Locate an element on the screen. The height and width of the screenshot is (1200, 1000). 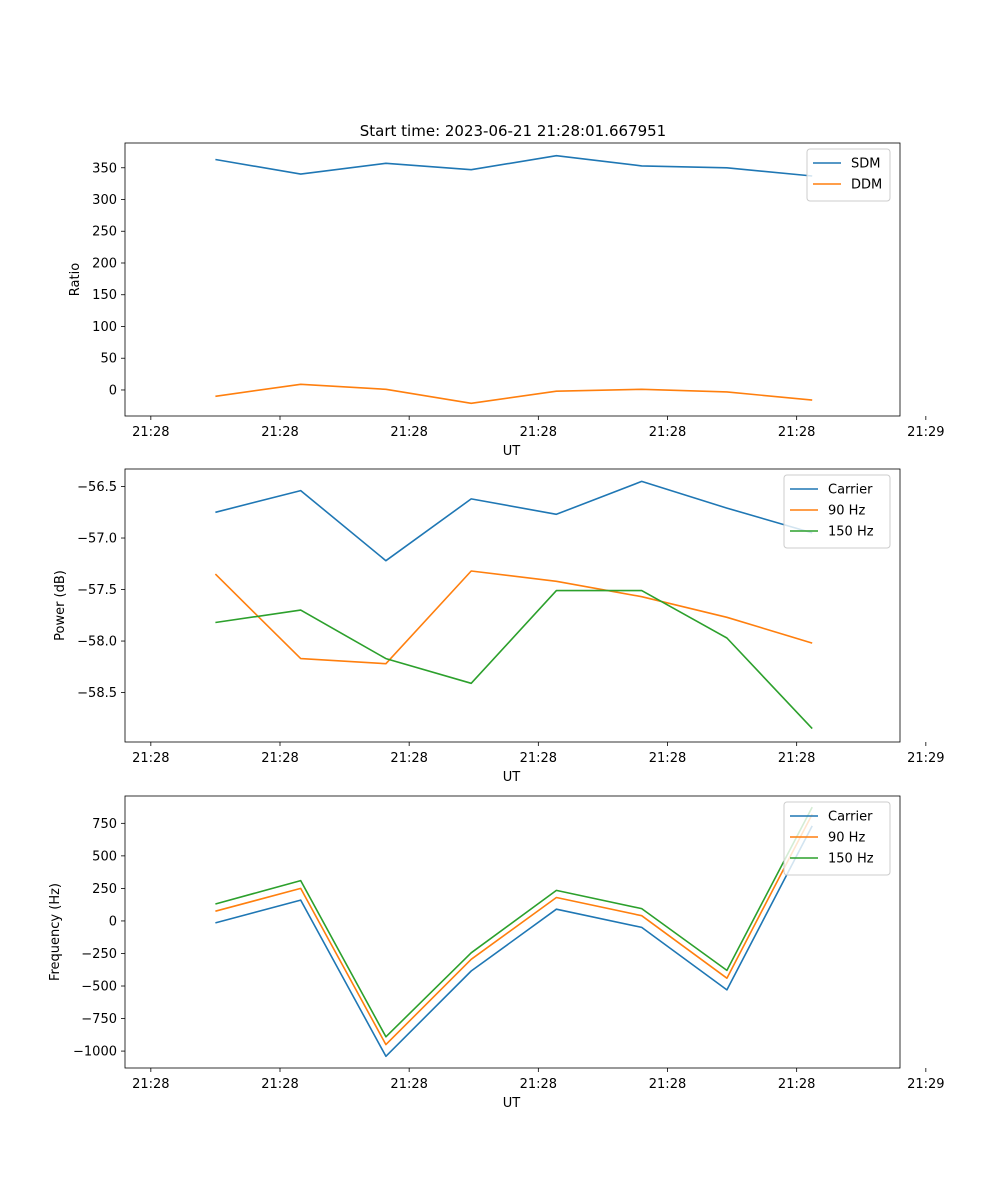
legend: SDM DDM is located at coordinates (848, 175).